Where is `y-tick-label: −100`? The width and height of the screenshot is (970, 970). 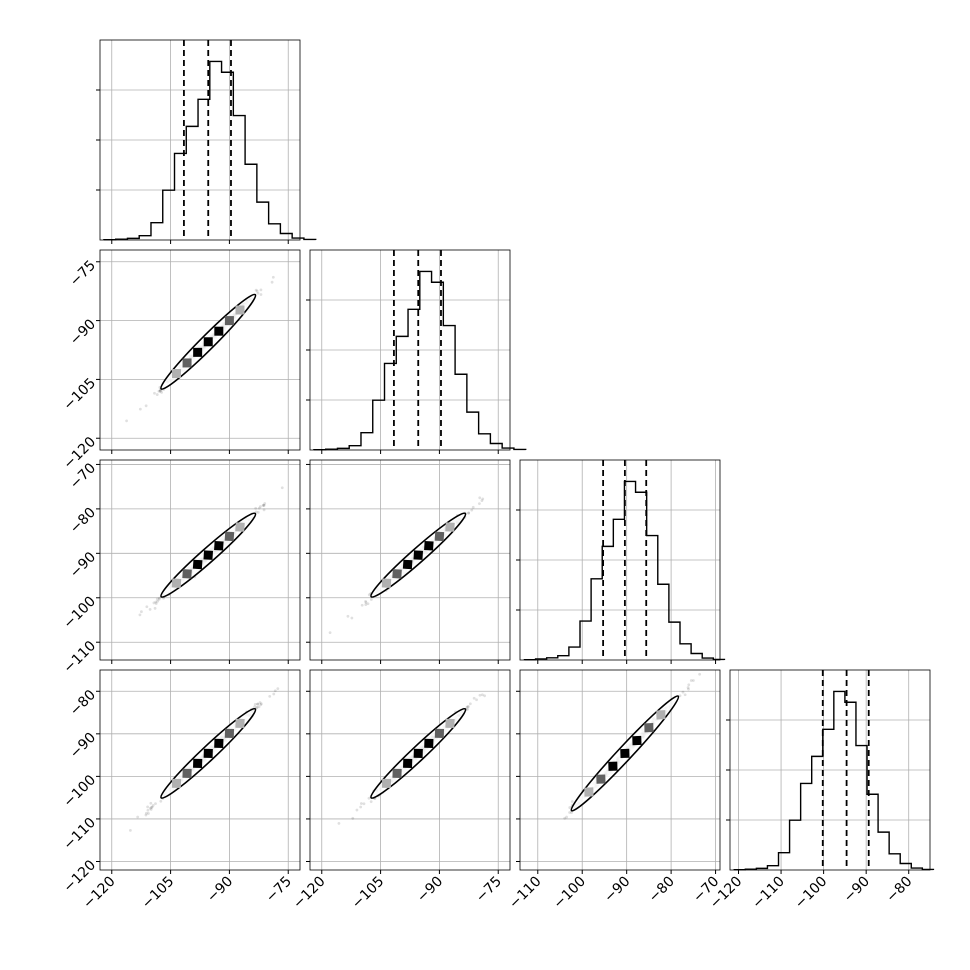 y-tick-label: −100 is located at coordinates (80, 791).